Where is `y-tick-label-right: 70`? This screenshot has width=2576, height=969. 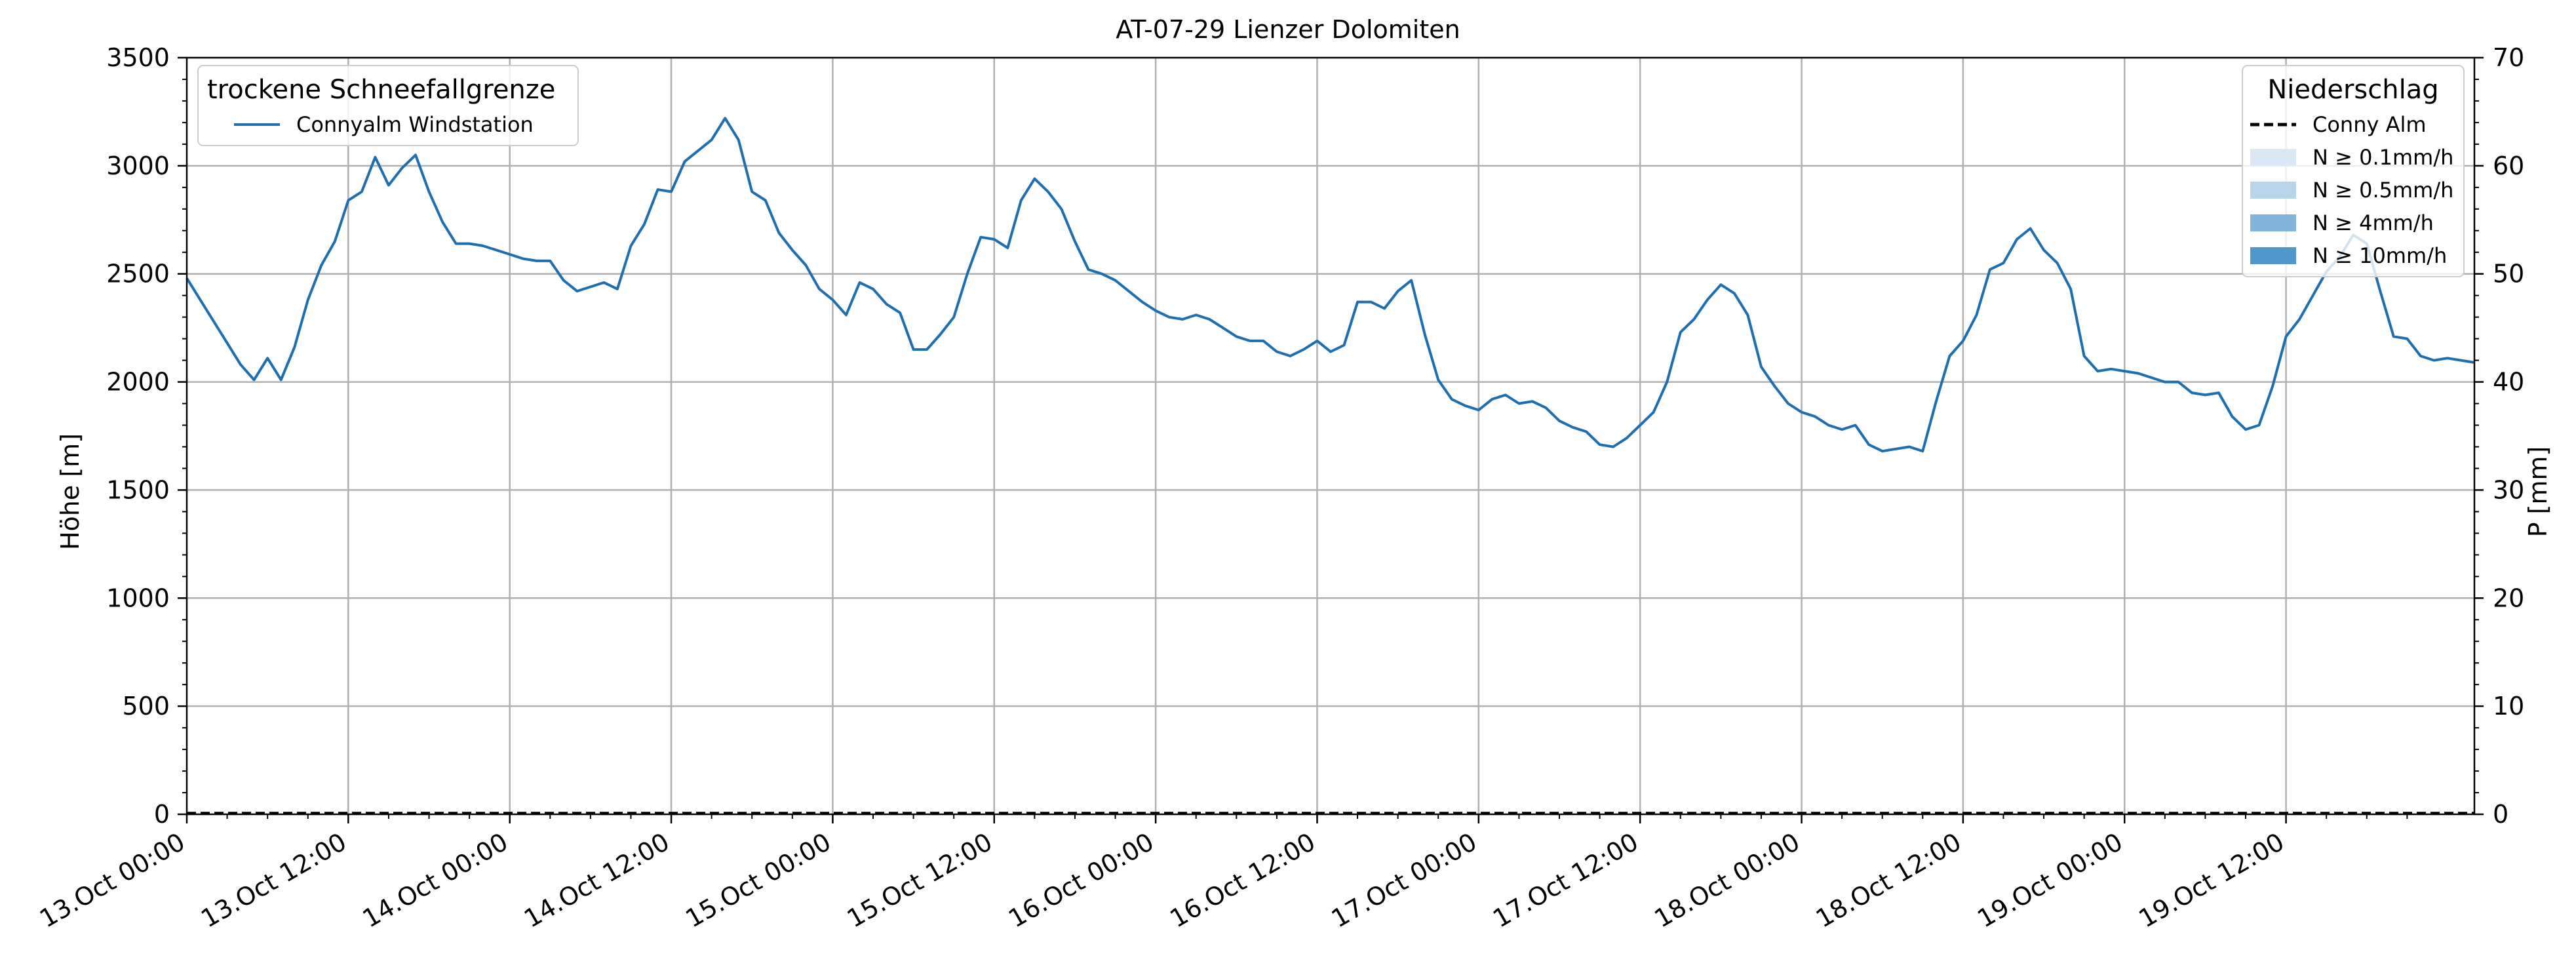
y-tick-label-right: 70 is located at coordinates (2508, 57).